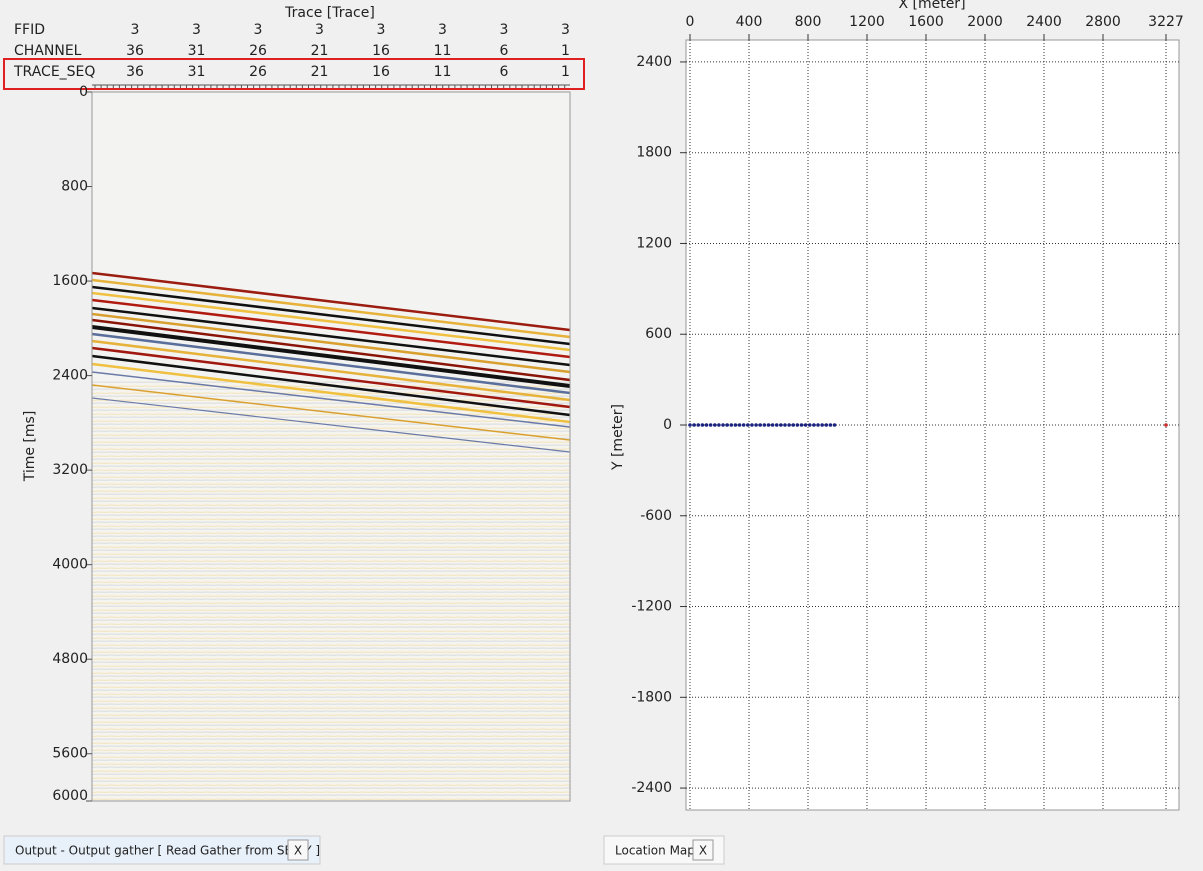  Describe the element at coordinates (29, 30) in the screenshot. I see `header-row-name: FFID` at that location.